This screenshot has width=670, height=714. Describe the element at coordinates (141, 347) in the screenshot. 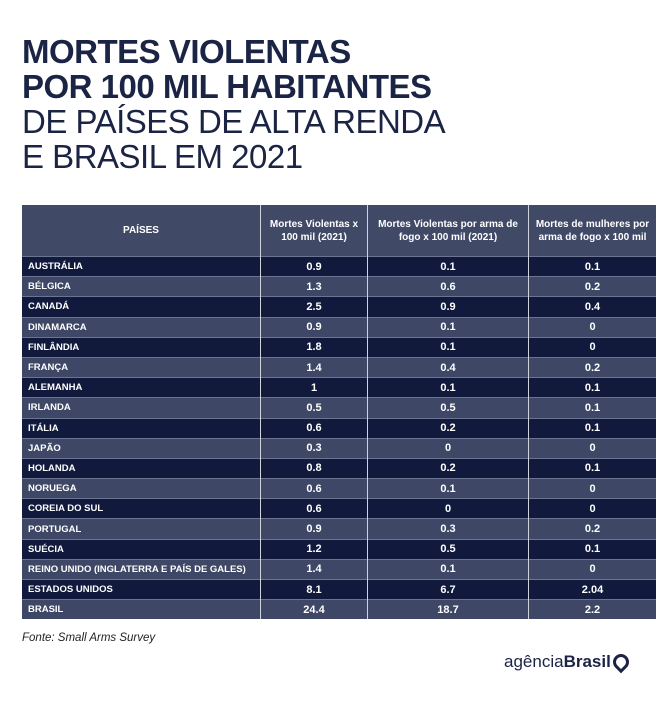

I see `country-cell: FINLÂNDIA` at that location.